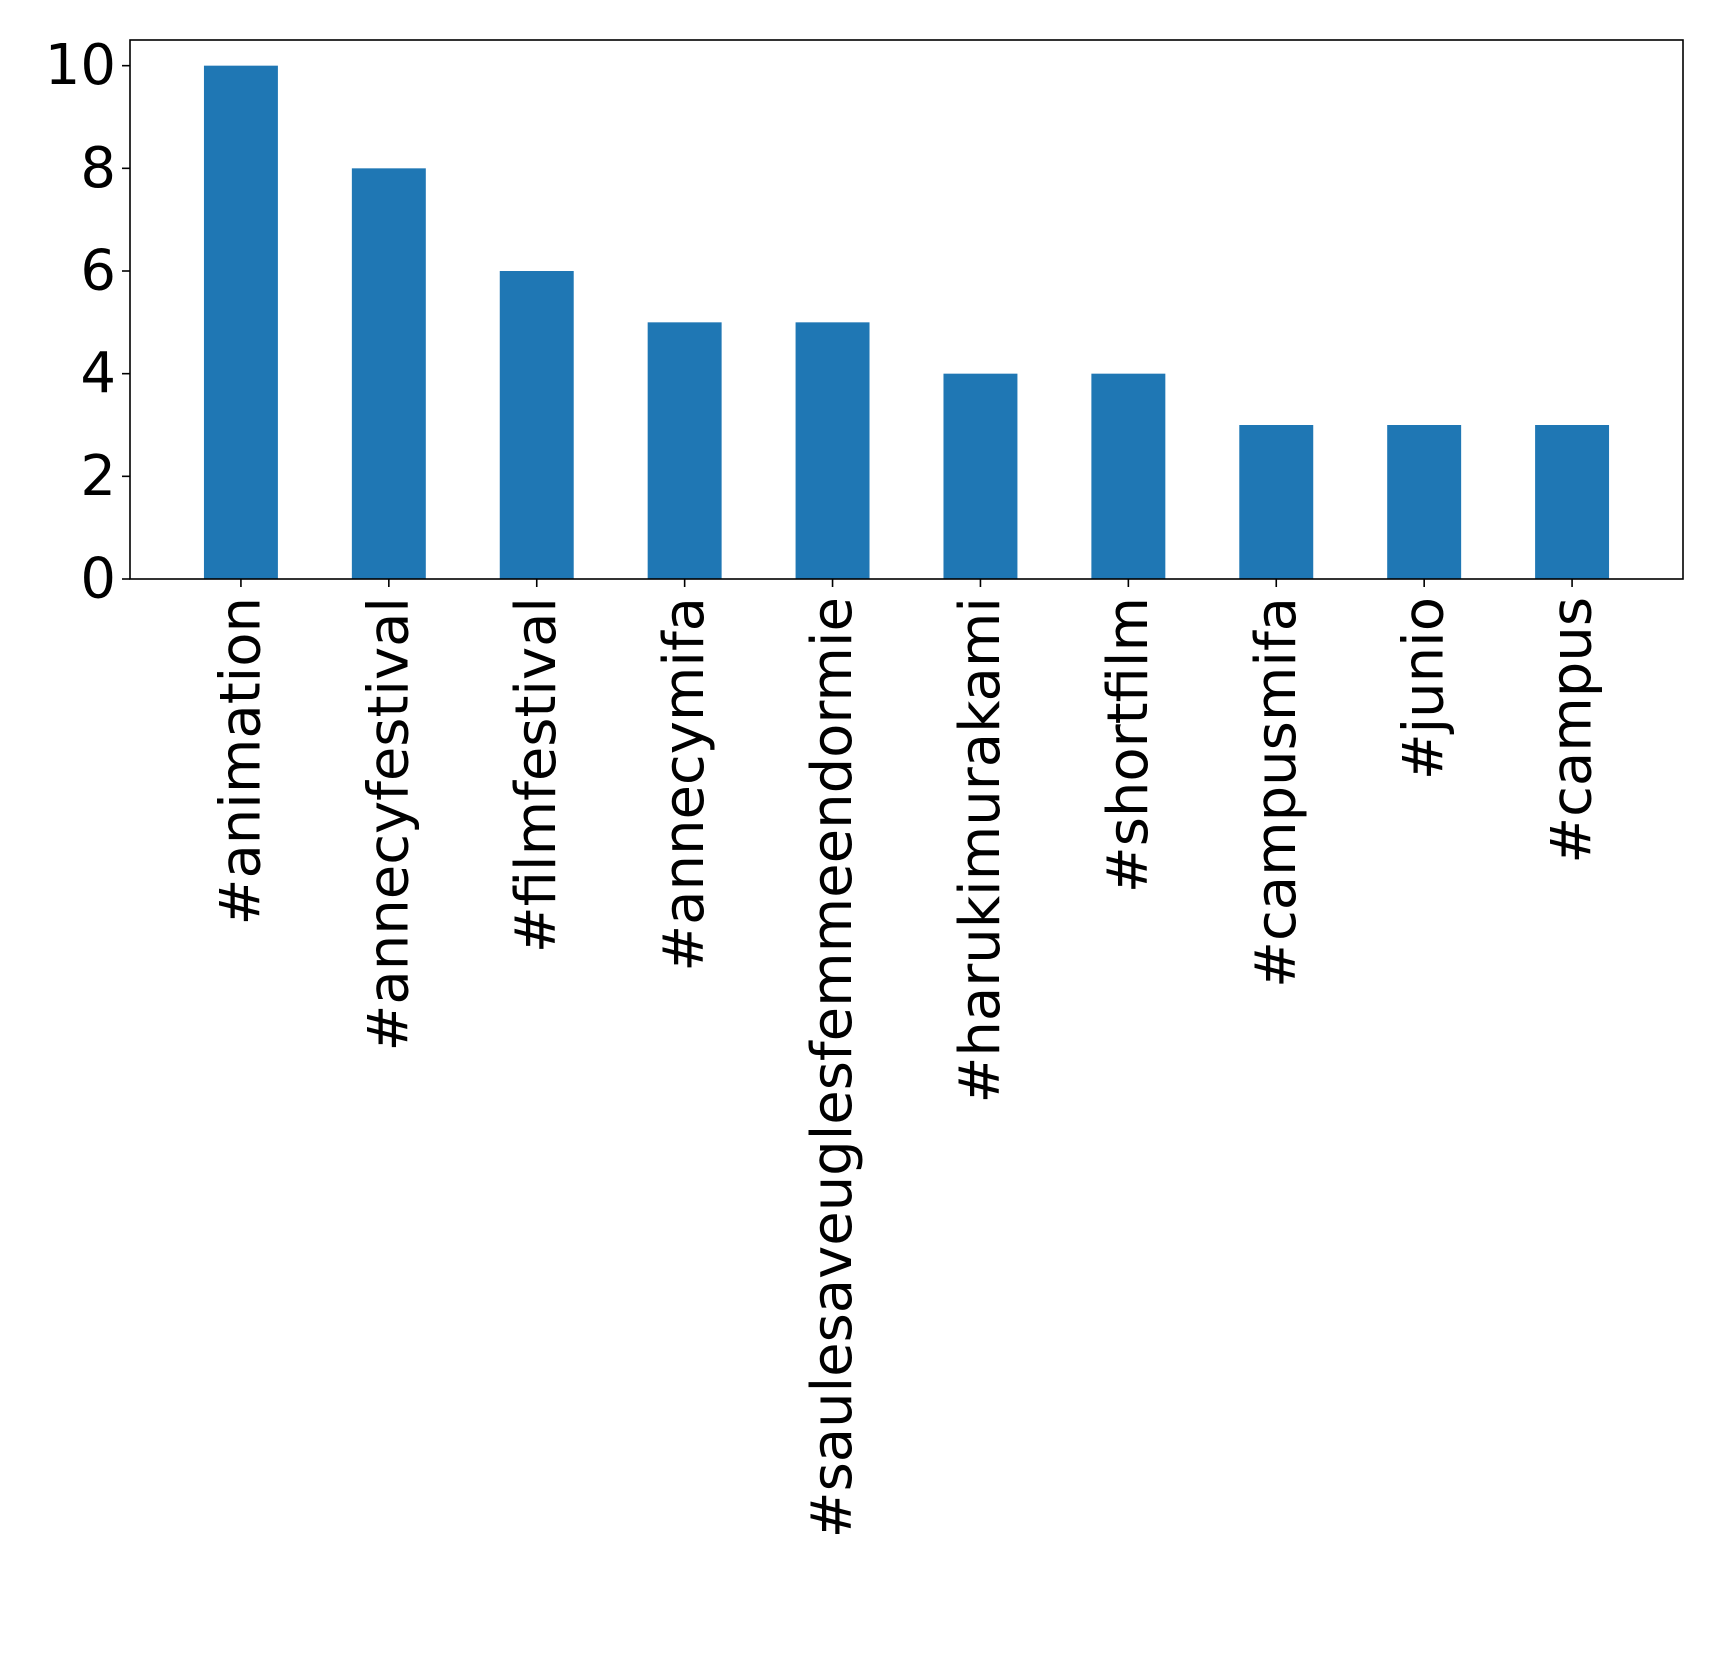 Image resolution: width=1719 pixels, height=1678 pixels. I want to click on x-tick-label: #animation, so click(240, 761).